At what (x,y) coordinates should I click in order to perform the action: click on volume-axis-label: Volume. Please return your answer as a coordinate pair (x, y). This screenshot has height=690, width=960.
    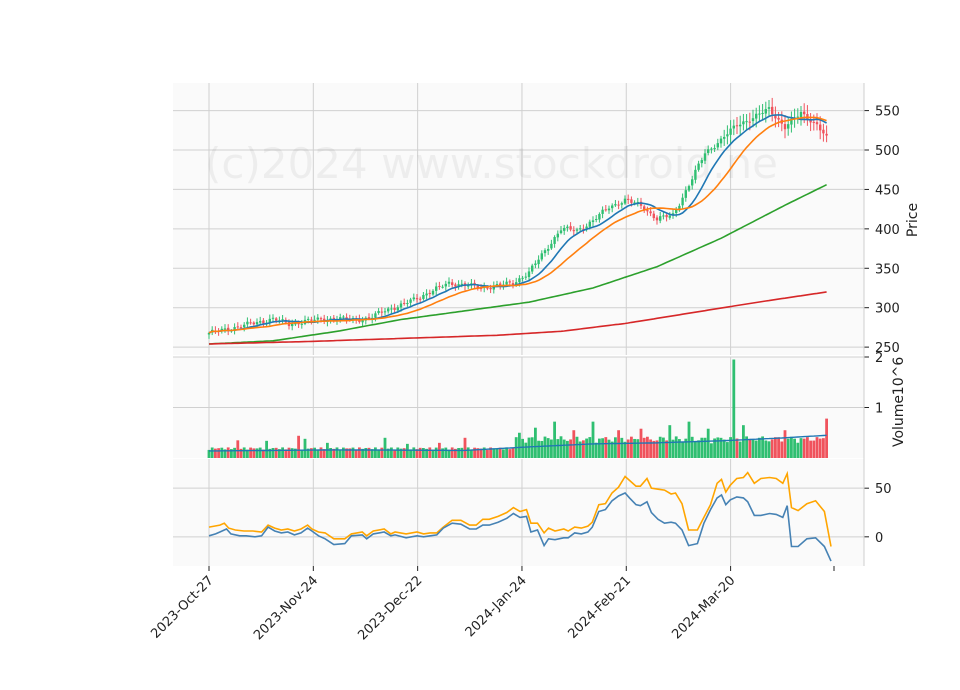
    Looking at the image, I should click on (899, 421).